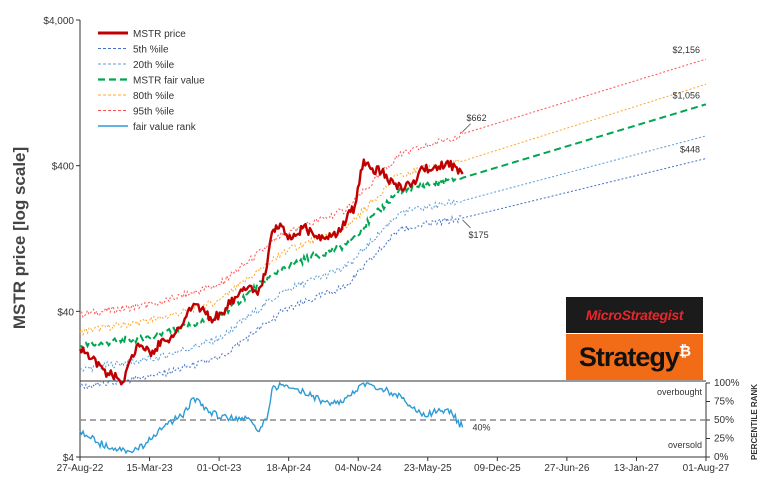 This screenshot has height=491, width=768. What do you see at coordinates (686, 95) in the screenshot?
I see `forecast-end-label: $1,056` at bounding box center [686, 95].